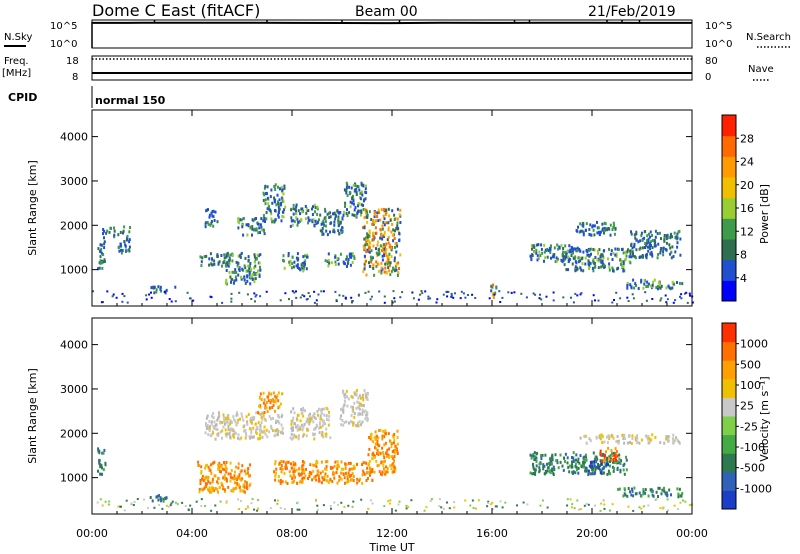 This screenshot has height=554, width=800. What do you see at coordinates (729, 416) in the screenshot?
I see `velocity-colorbar-frame` at bounding box center [729, 416].